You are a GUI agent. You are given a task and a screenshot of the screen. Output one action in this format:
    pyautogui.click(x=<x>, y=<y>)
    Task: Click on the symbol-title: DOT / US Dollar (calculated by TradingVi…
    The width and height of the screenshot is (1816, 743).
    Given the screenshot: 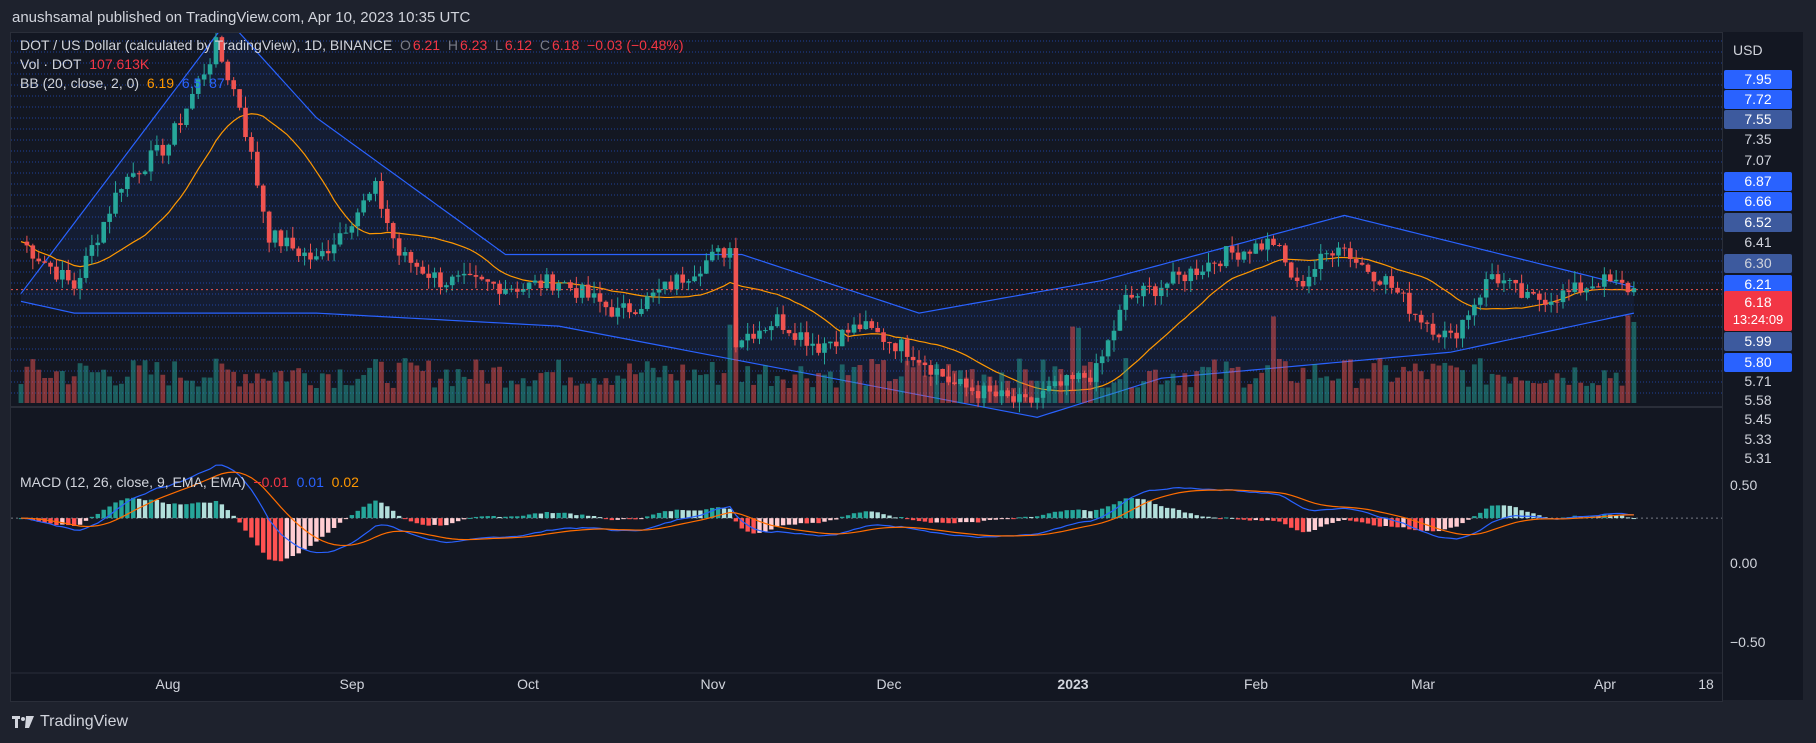 What is the action you would take?
    pyautogui.click(x=206, y=45)
    